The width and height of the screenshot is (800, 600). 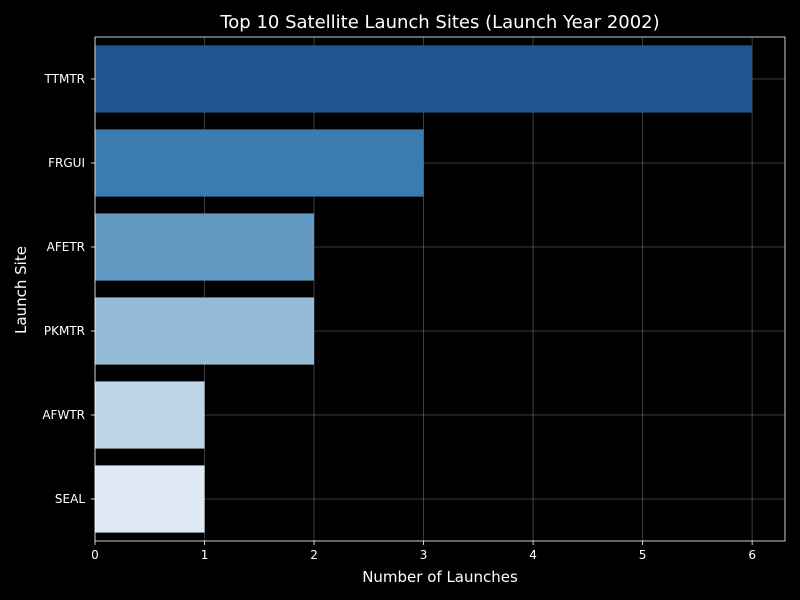 I want to click on y-tick-label-3: PKMTR, so click(x=64, y=331).